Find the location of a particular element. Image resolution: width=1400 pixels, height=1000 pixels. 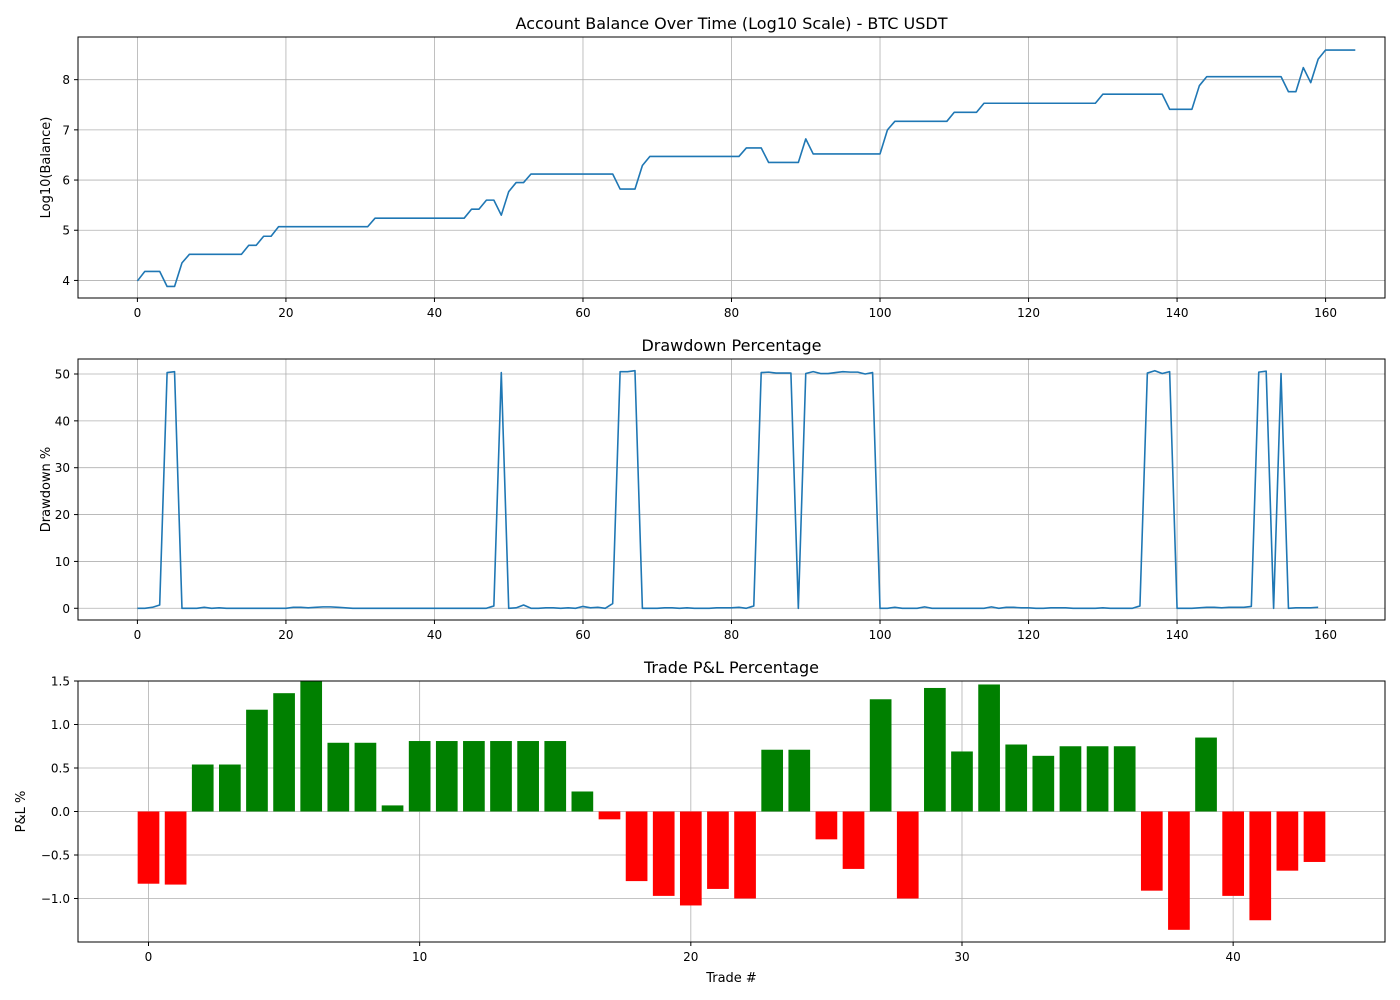

x-axis-label: Trade # is located at coordinates (731, 978).